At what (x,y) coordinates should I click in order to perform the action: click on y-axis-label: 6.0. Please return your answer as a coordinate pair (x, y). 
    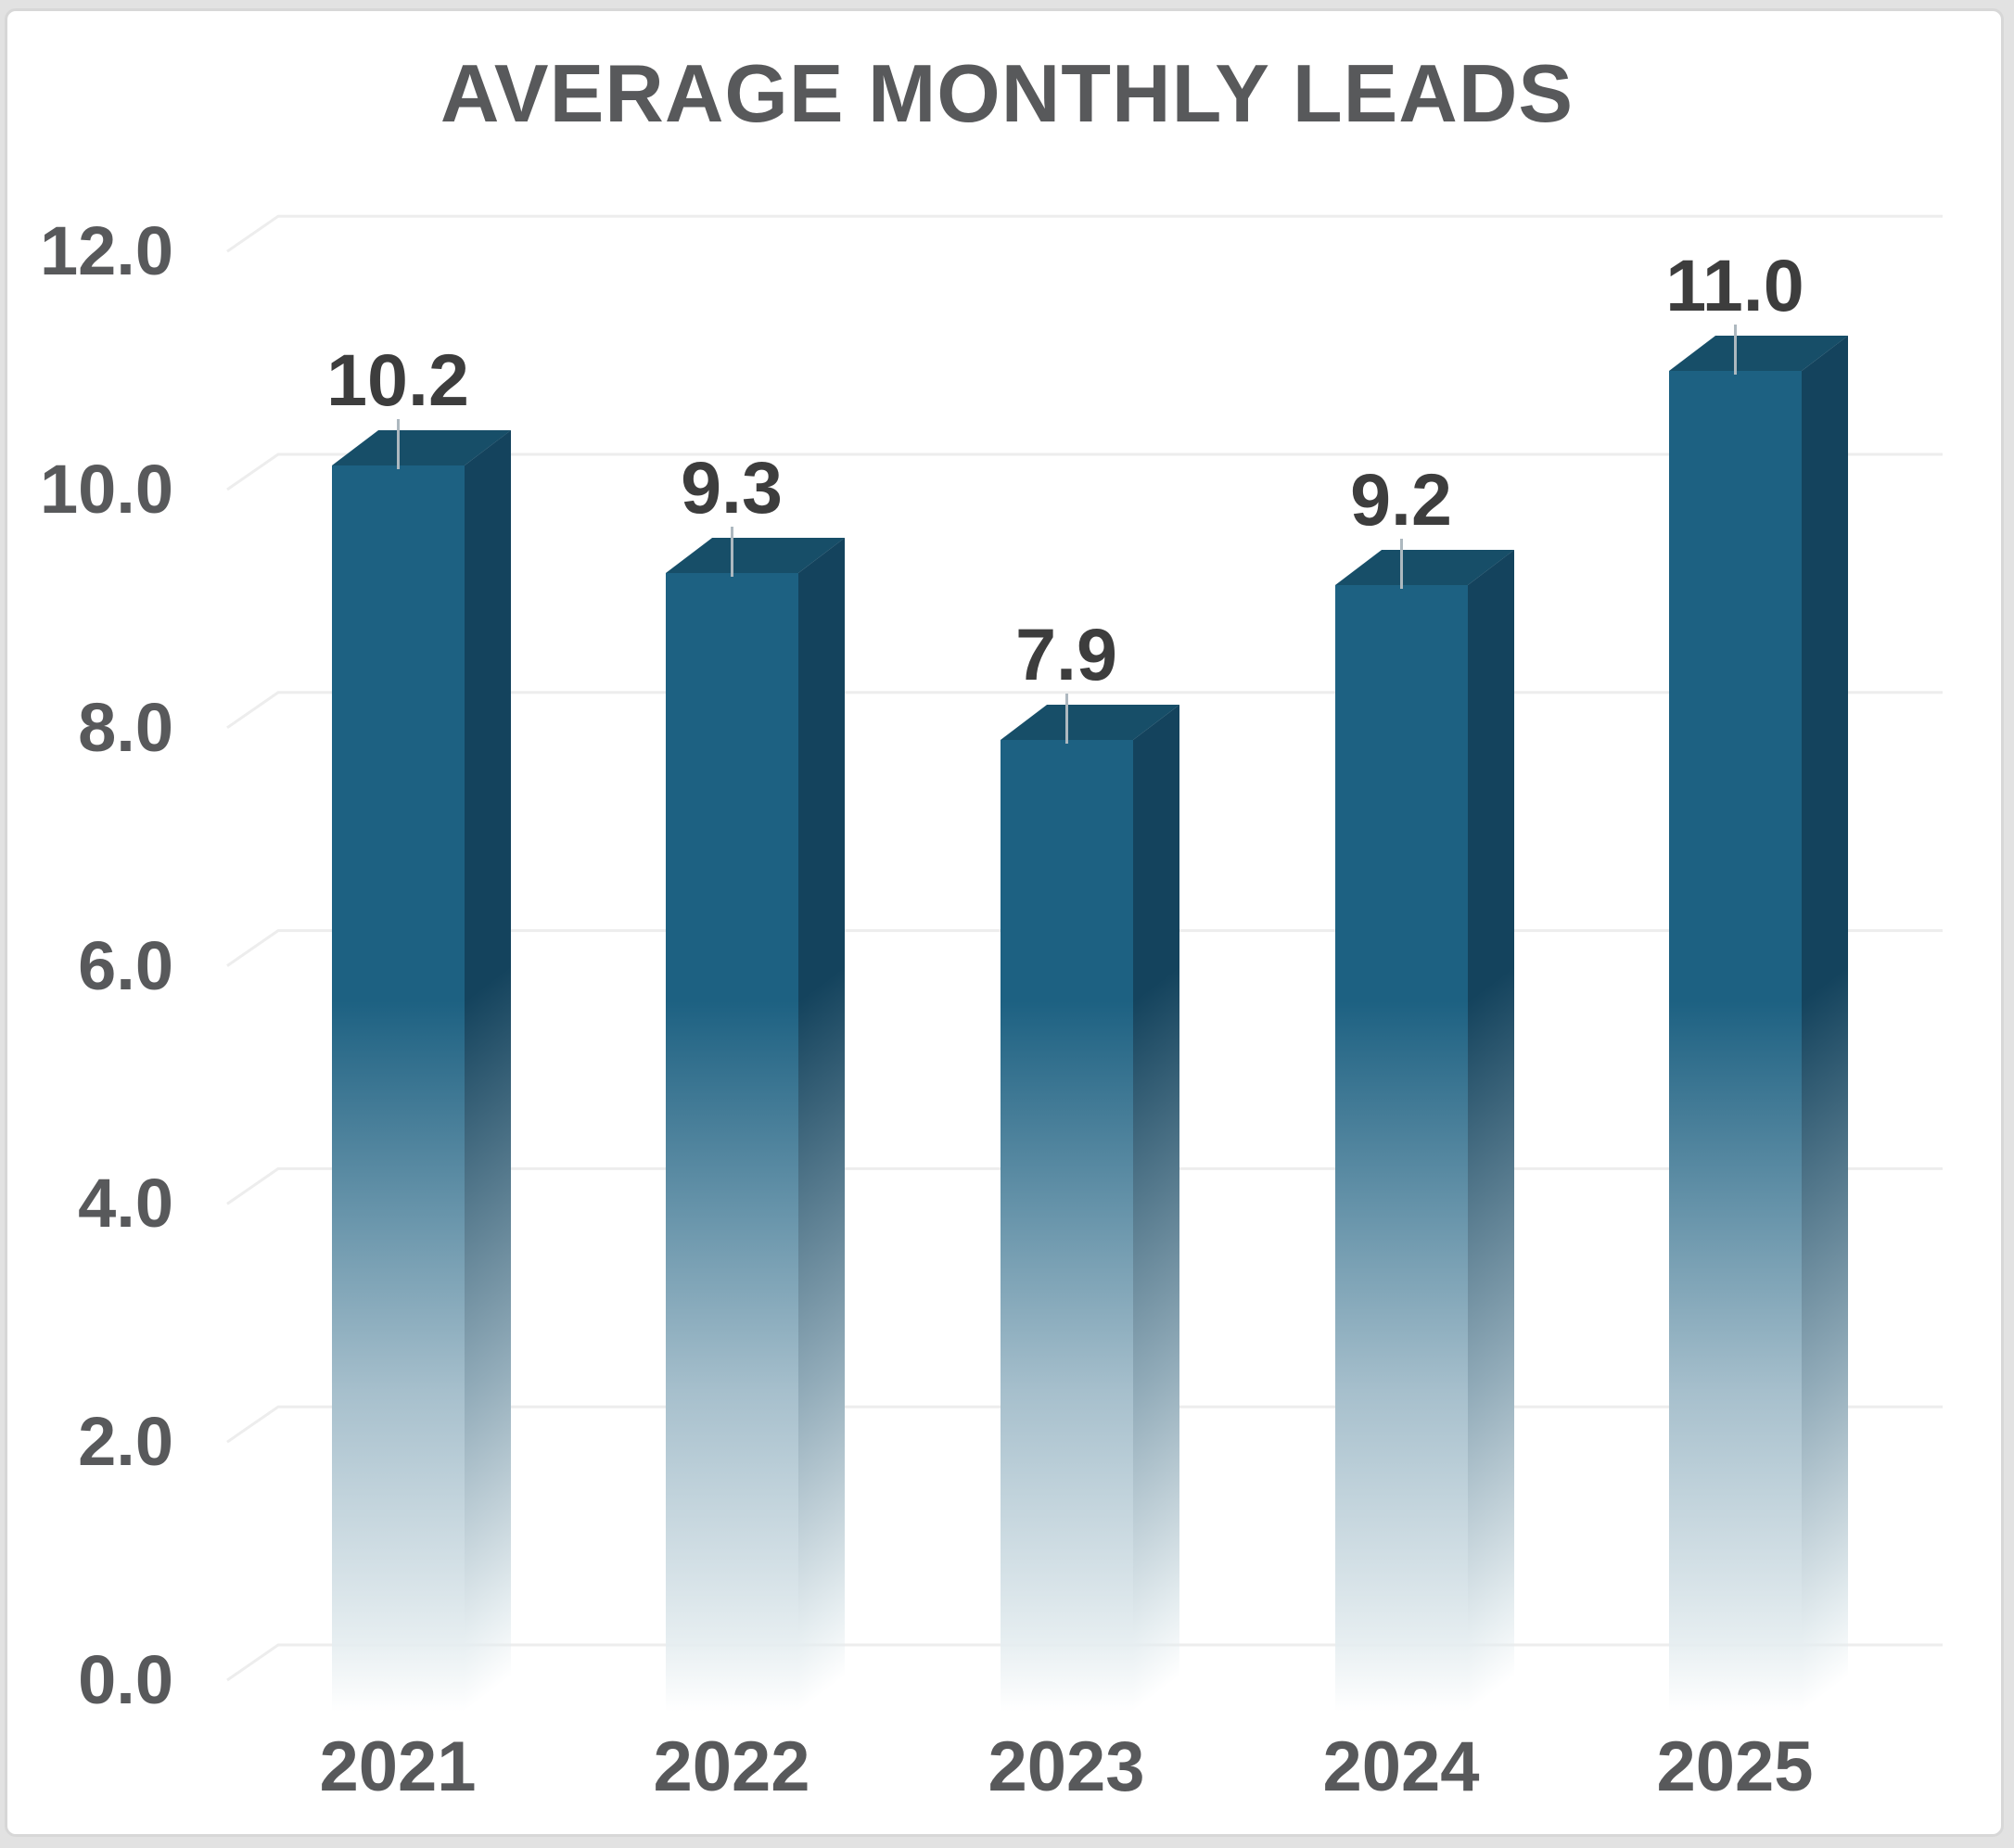
    Looking at the image, I should click on (126, 965).